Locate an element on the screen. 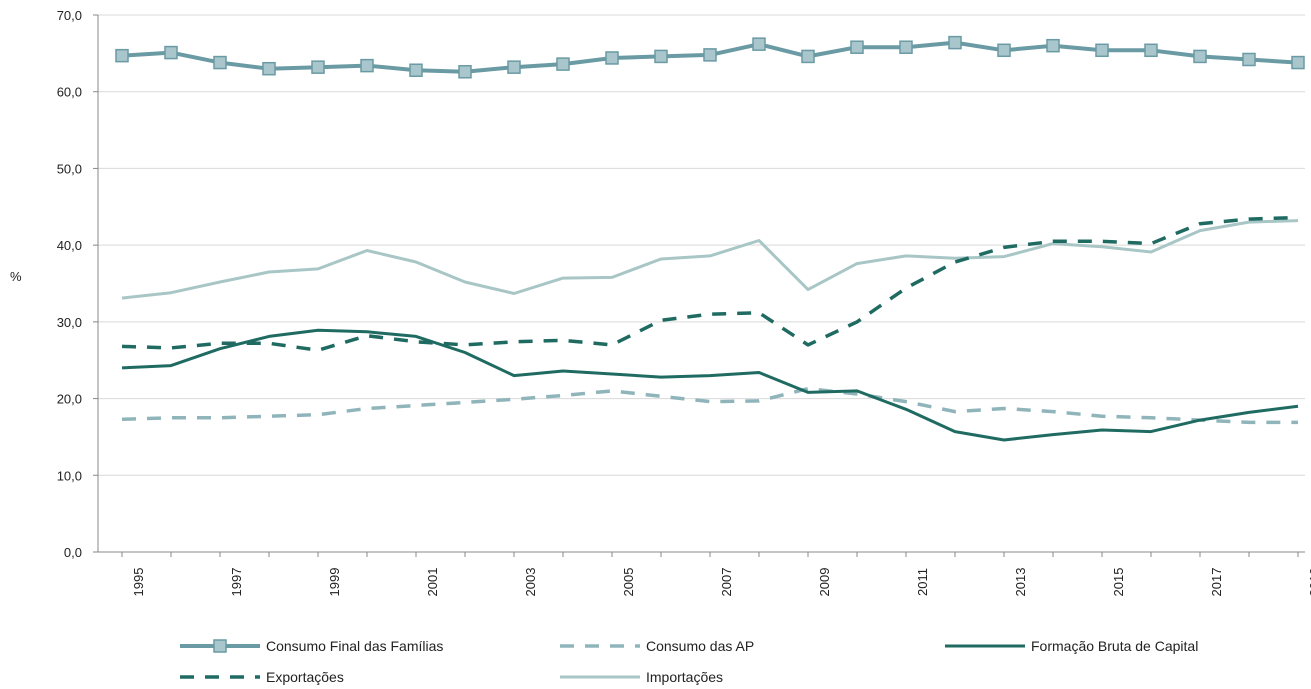 The width and height of the screenshot is (1311, 689). x-tick-label: 2011 is located at coordinates (922, 582).